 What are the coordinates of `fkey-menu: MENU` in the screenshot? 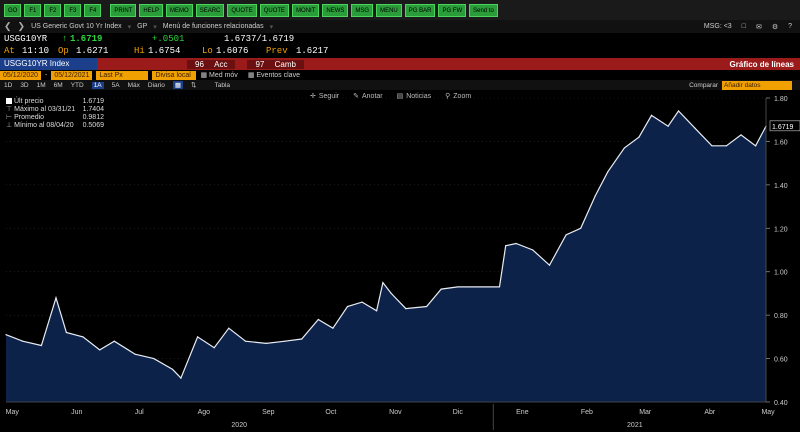 It's located at (389, 10).